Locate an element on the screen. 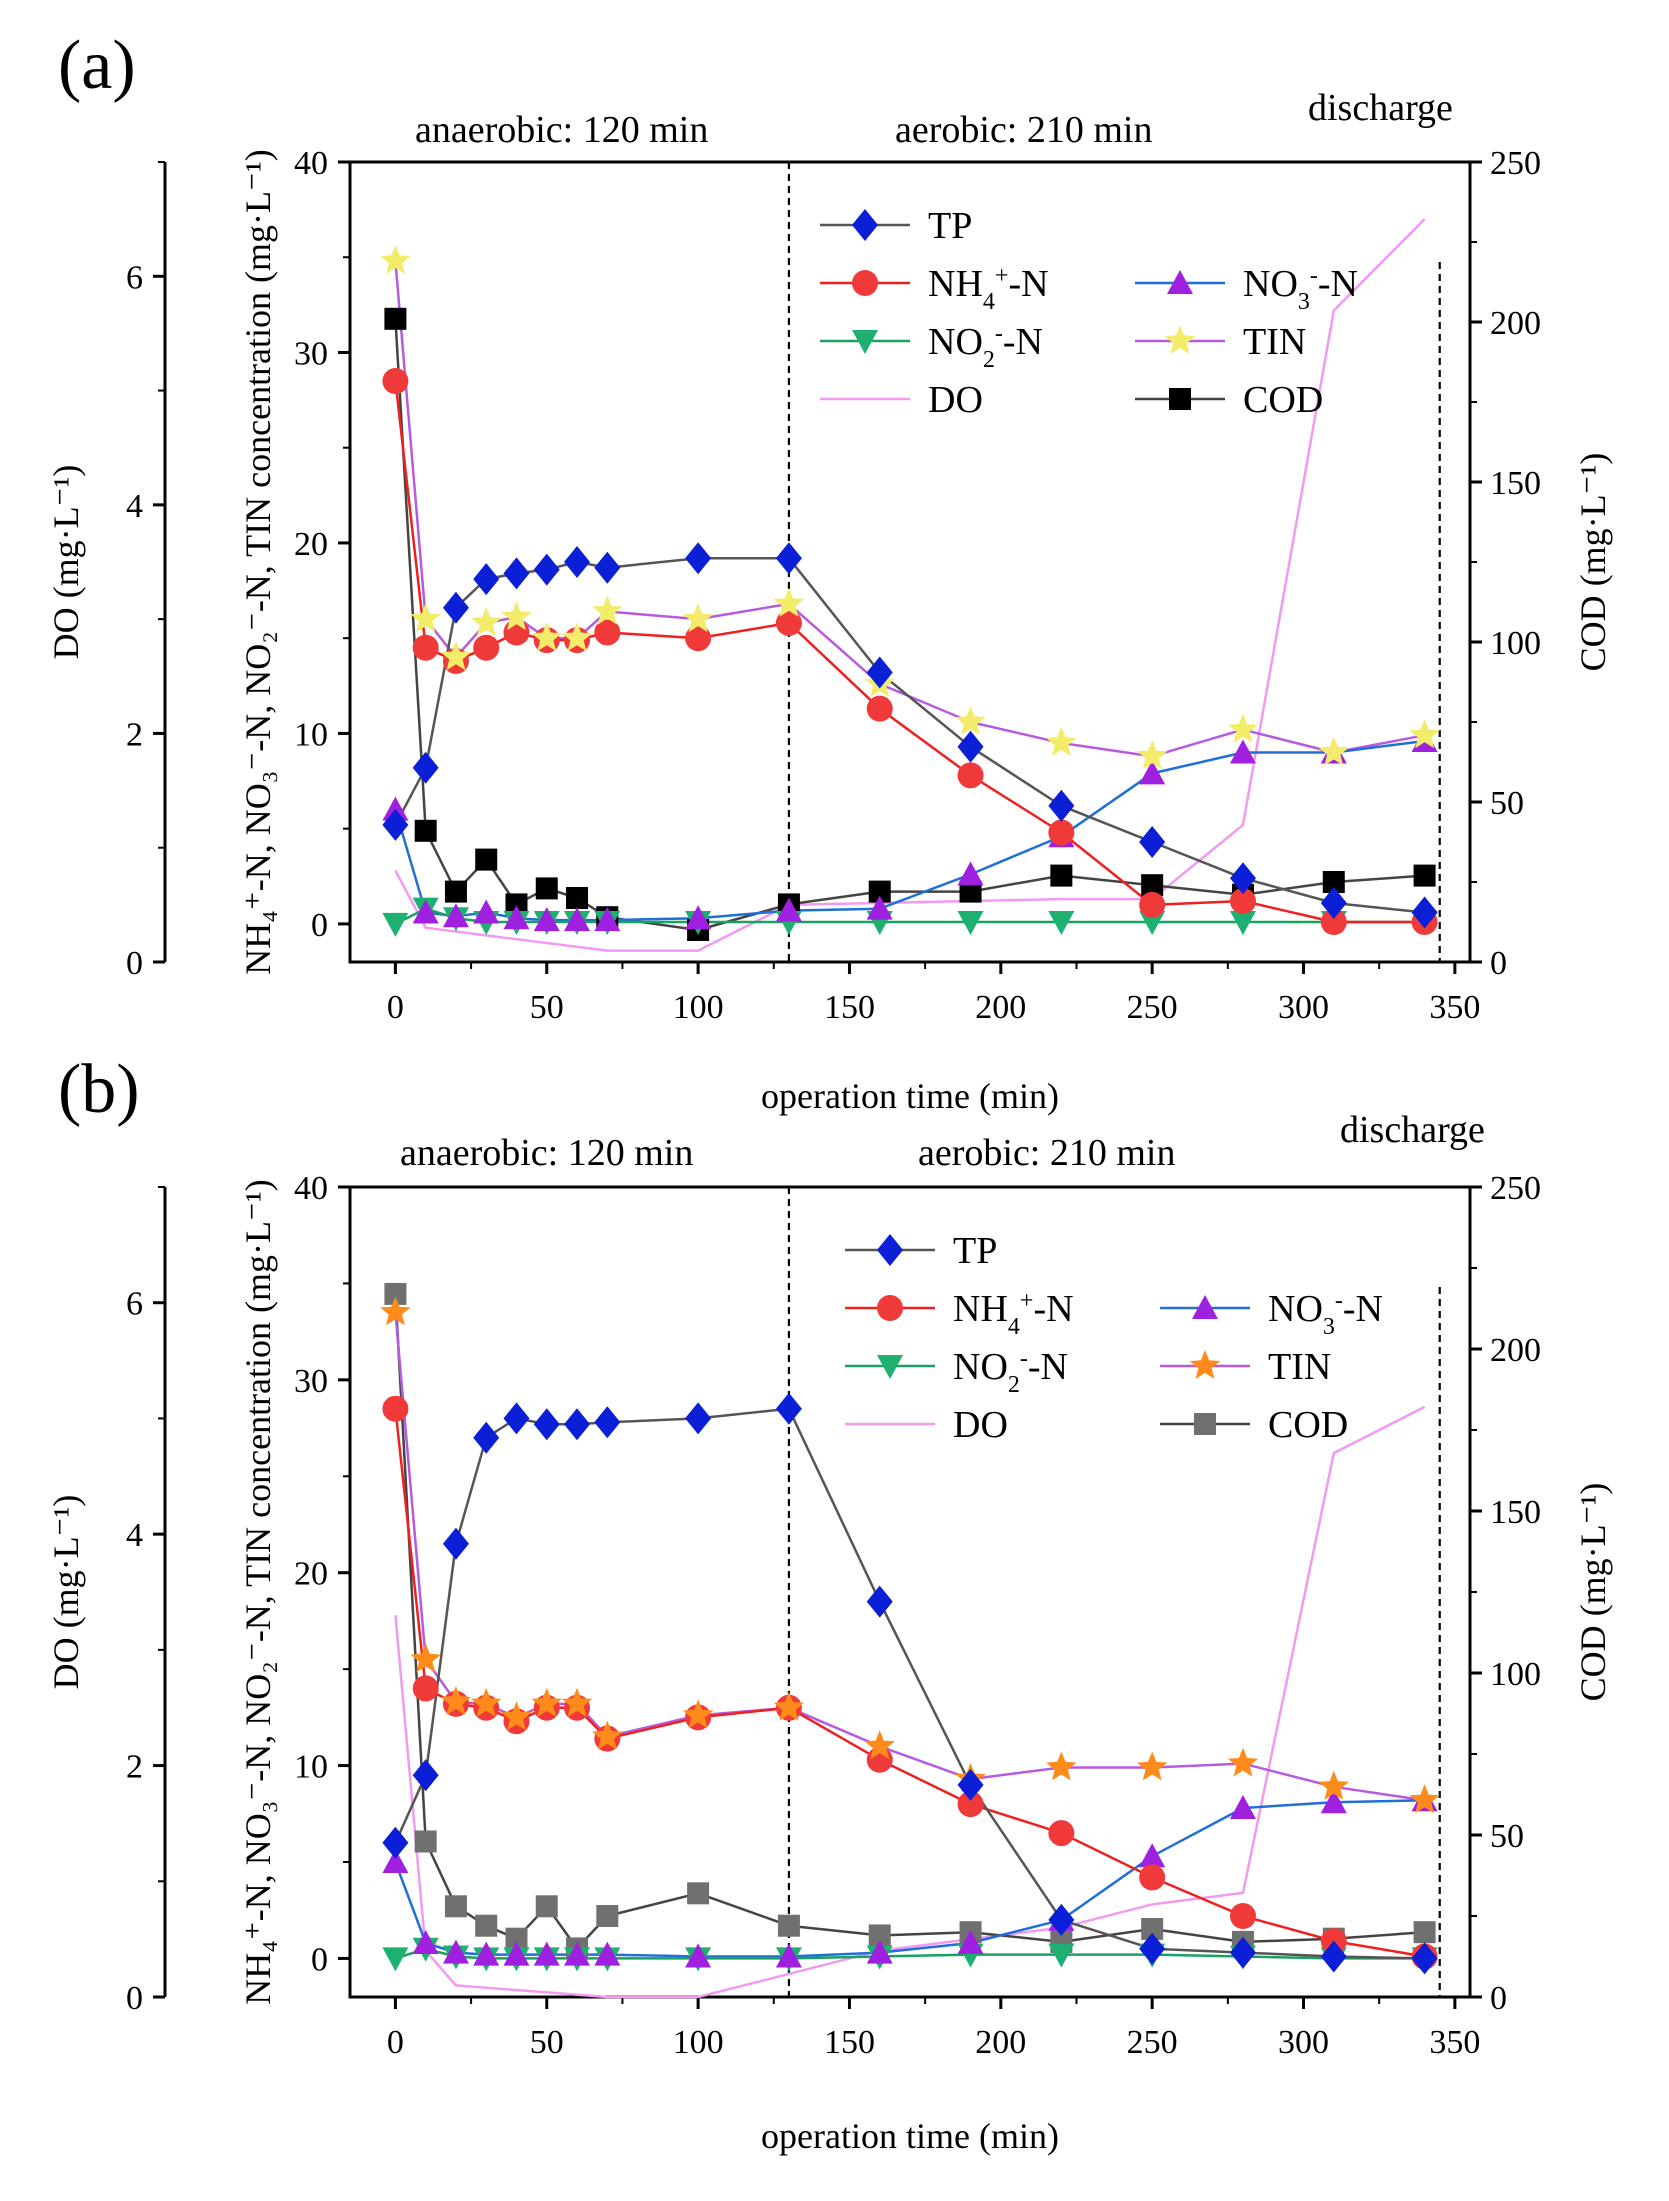  x-tick-label: 300 is located at coordinates (1303, 1007).